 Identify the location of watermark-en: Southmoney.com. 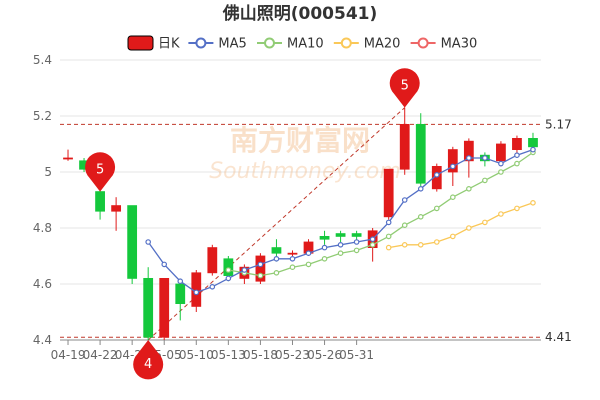
(305, 171).